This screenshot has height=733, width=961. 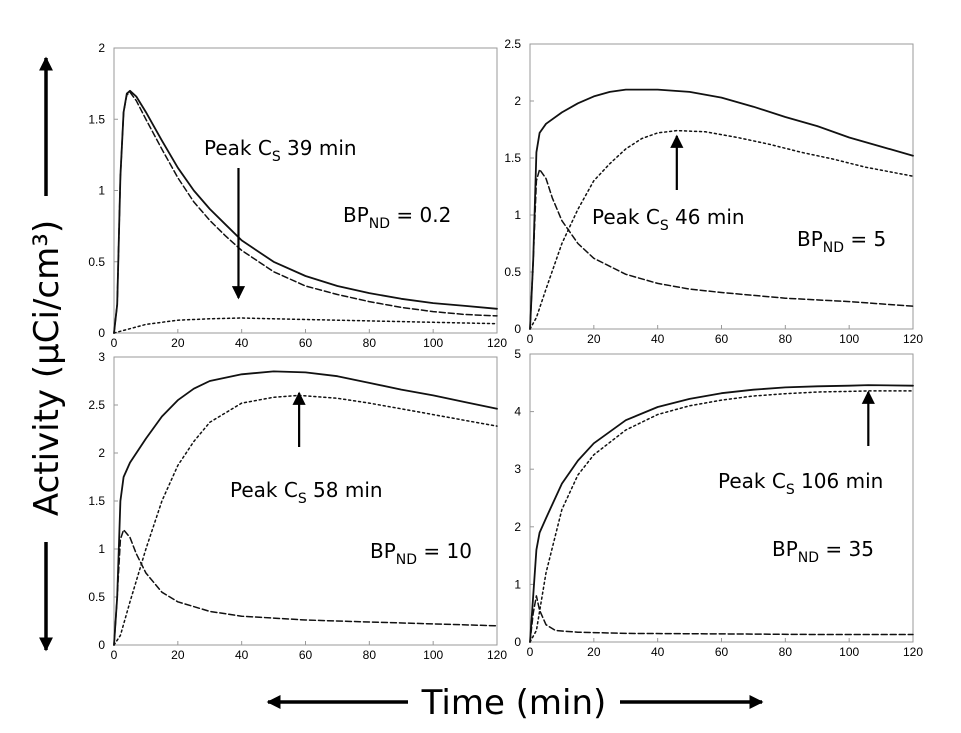 I want to click on bp-annotation: BPND = 0.2, so click(x=397, y=217).